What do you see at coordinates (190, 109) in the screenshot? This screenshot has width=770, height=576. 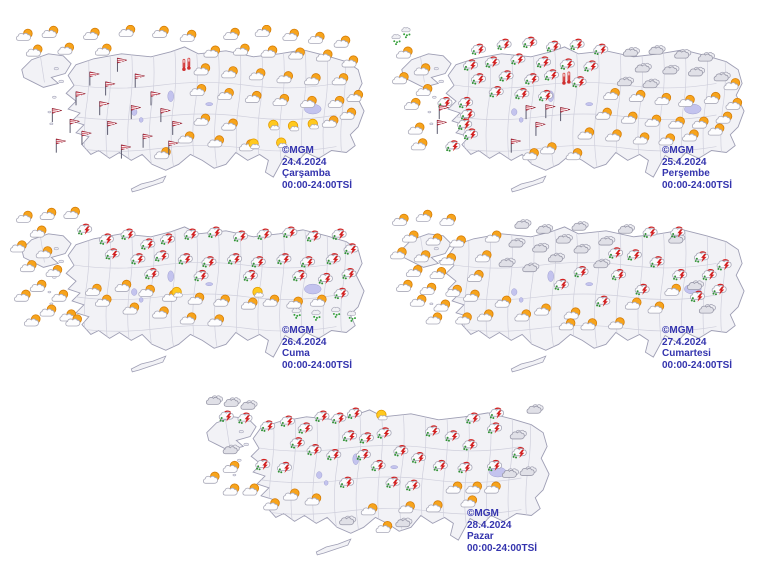 I see `turkey-weather-map` at bounding box center [190, 109].